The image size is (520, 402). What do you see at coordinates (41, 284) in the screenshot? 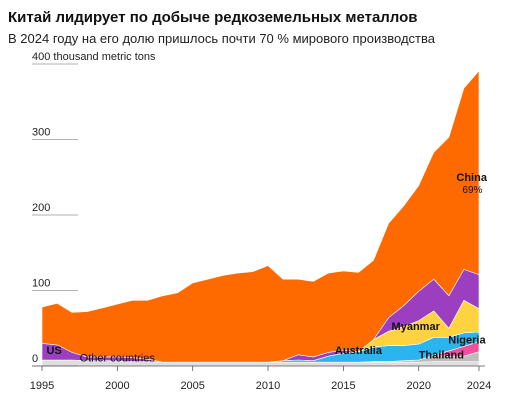
I see `y-tick-label: 100` at bounding box center [41, 284].